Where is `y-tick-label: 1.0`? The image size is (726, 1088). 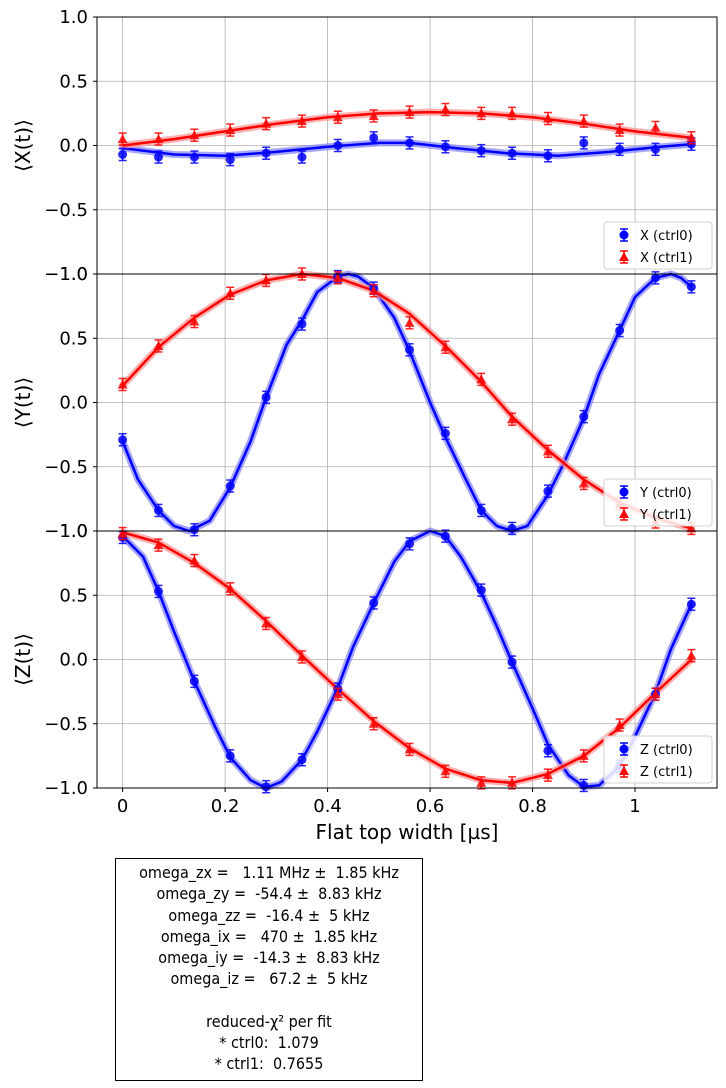
y-tick-label: 1.0 is located at coordinates (73, 17).